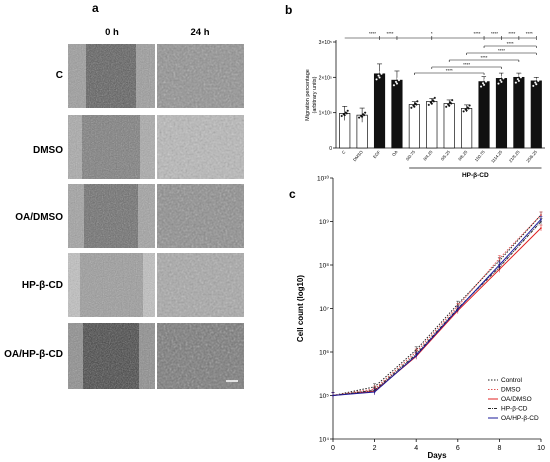 This screenshot has width=550, height=462. Describe the element at coordinates (324, 440) in the screenshot. I see `y-tick-label: 10⁴` at that location.